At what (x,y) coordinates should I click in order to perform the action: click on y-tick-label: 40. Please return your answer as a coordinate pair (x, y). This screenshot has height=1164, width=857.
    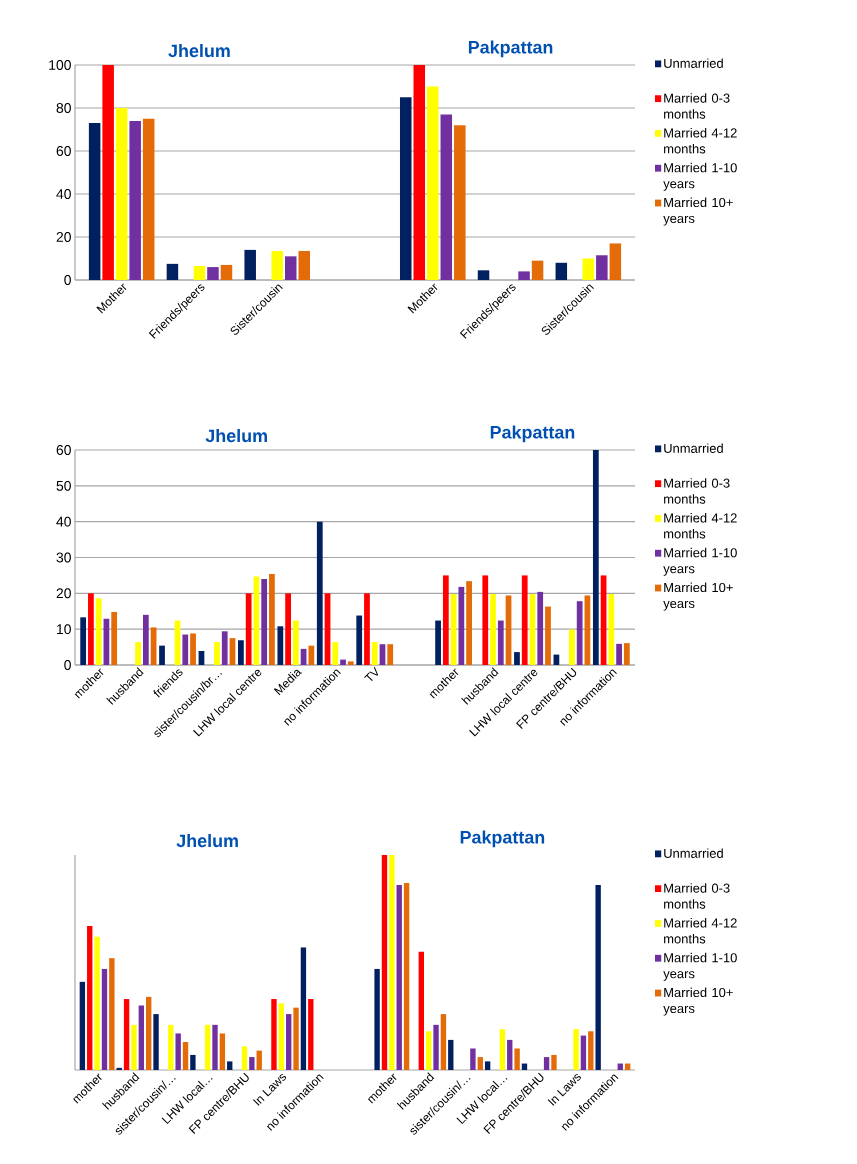
    Looking at the image, I should click on (63, 521).